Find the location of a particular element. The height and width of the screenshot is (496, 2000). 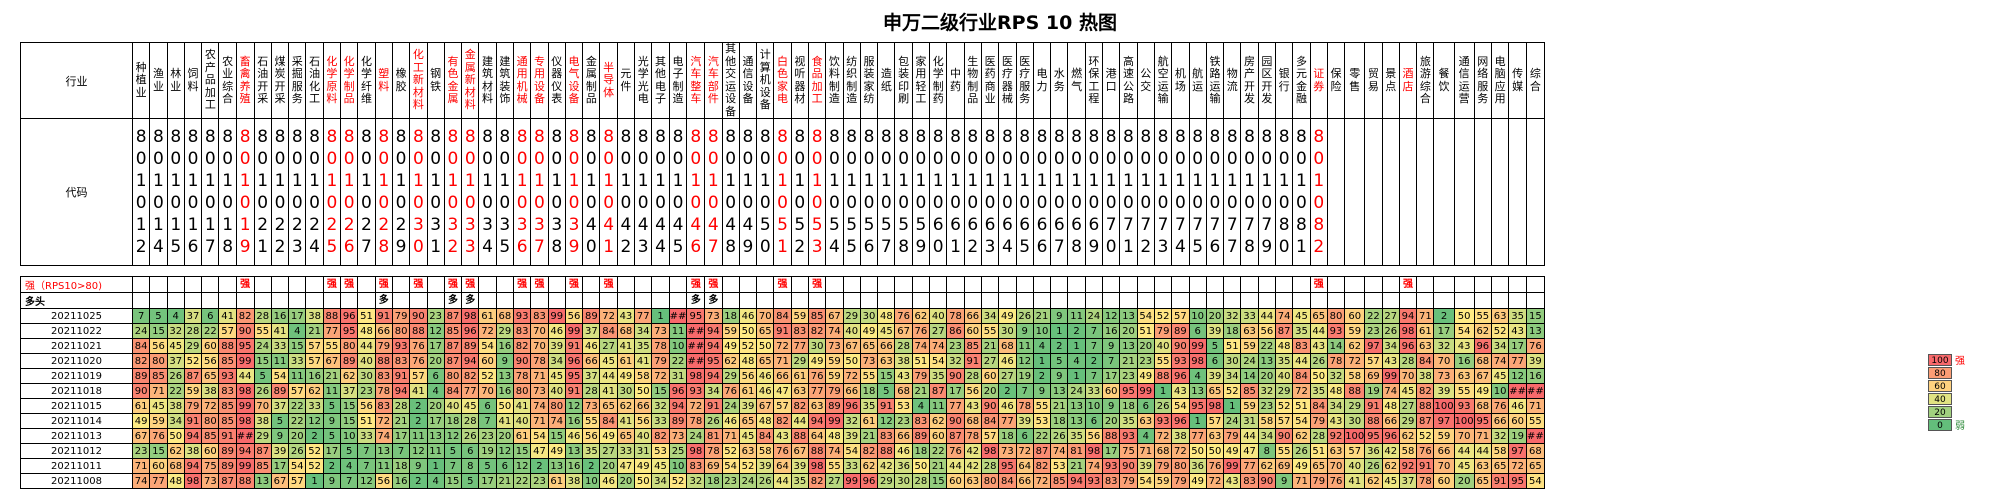

industry-code-digits: 801032 is located at coordinates (453, 192).